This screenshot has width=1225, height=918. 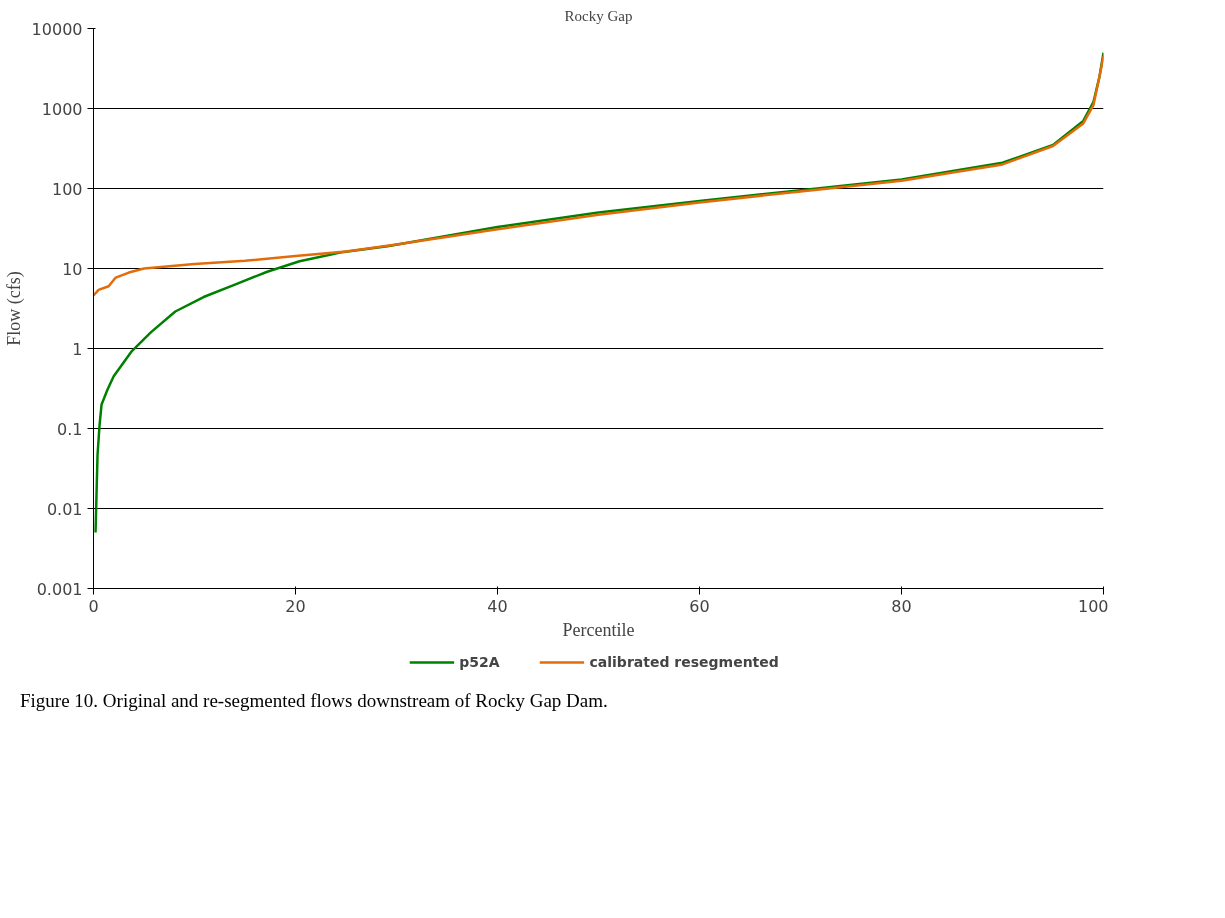 What do you see at coordinates (62, 109) in the screenshot?
I see `y-tick-label: 1000` at bounding box center [62, 109].